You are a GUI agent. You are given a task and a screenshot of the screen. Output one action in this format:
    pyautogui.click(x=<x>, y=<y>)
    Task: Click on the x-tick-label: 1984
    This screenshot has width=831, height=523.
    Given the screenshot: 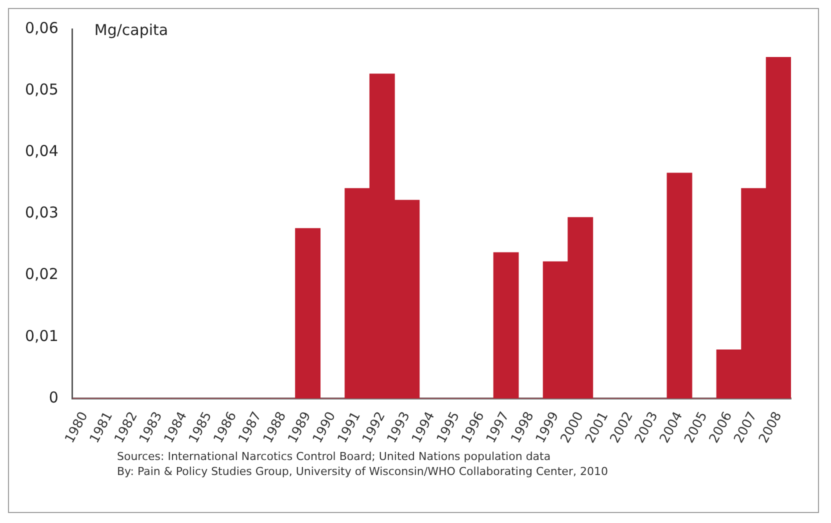 What is the action you would take?
    pyautogui.click(x=176, y=428)
    